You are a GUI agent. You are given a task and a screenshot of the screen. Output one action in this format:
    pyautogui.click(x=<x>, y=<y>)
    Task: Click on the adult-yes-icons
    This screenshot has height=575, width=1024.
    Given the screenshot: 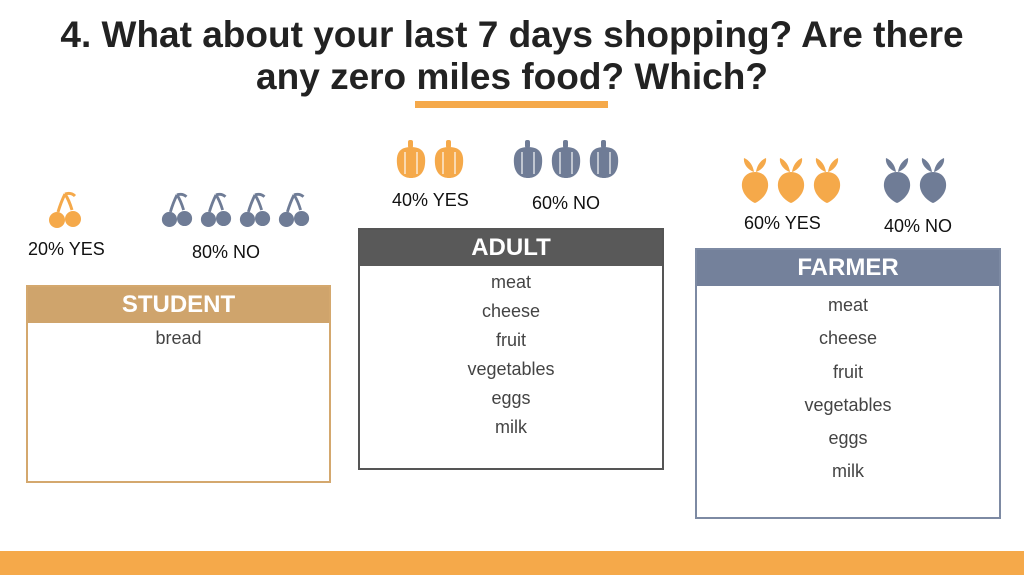 What is the action you would take?
    pyautogui.click(x=430, y=159)
    